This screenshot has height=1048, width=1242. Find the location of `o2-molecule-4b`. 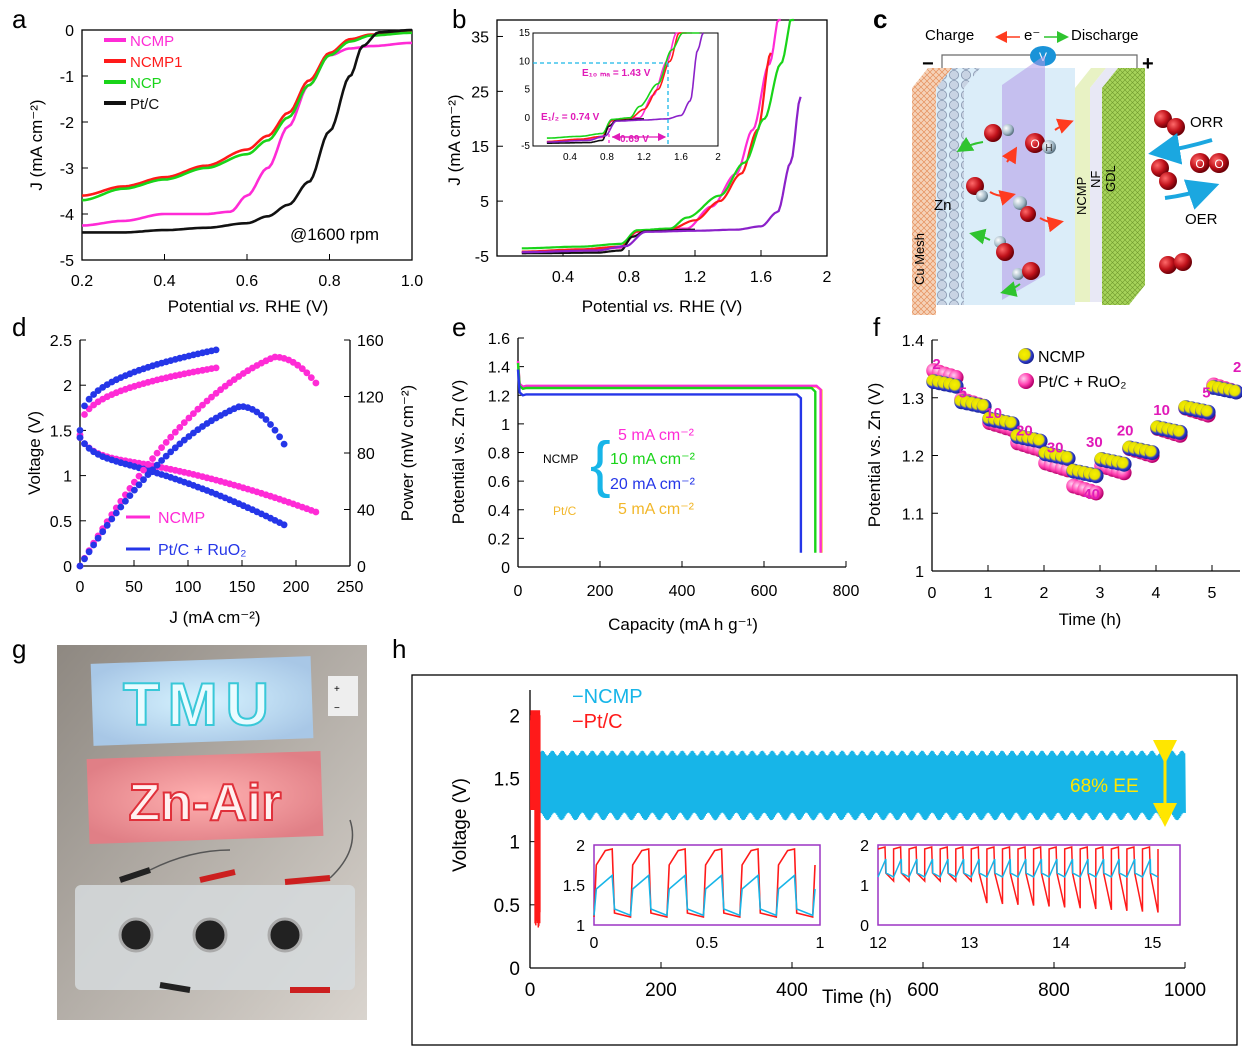

o2-molecule-4b is located at coordinates (1183, 262).